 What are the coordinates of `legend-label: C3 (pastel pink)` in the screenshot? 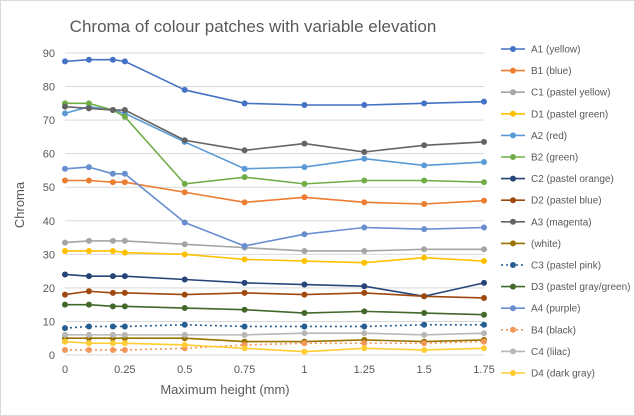 It's located at (566, 266).